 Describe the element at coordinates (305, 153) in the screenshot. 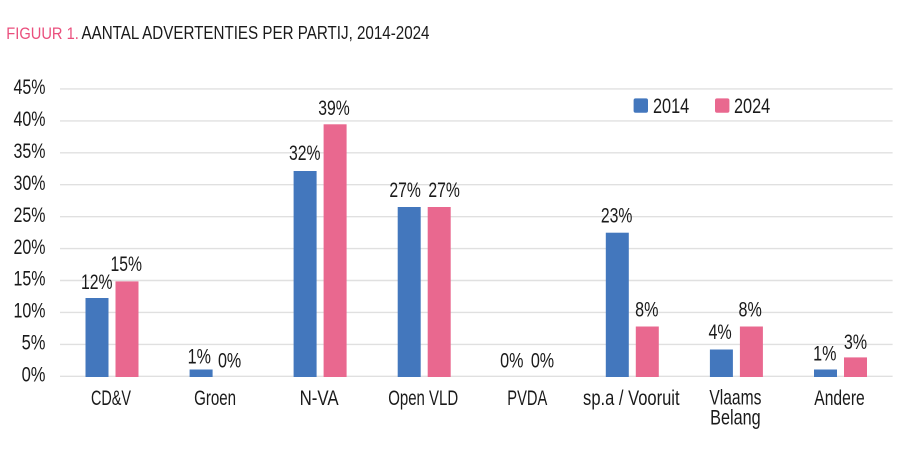

I see `svg-text: 32%` at that location.